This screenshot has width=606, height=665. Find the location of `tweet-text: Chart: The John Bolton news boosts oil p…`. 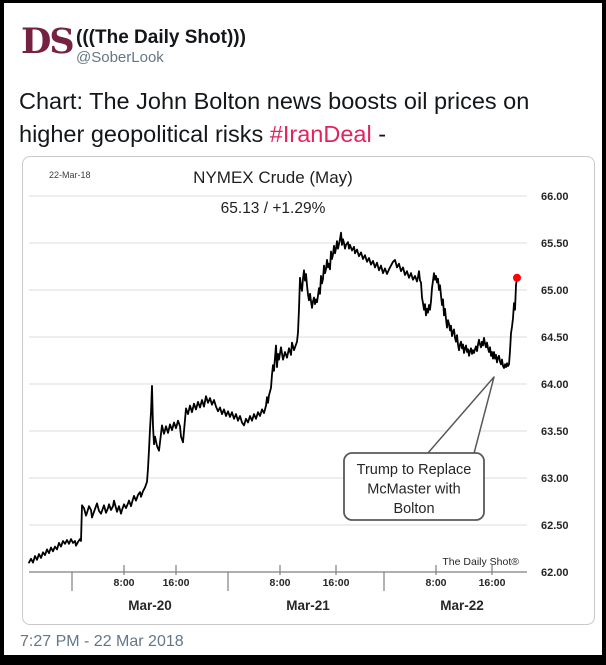

tweet-text: Chart: The John Bolton news boosts oil p… is located at coordinates (308, 118).